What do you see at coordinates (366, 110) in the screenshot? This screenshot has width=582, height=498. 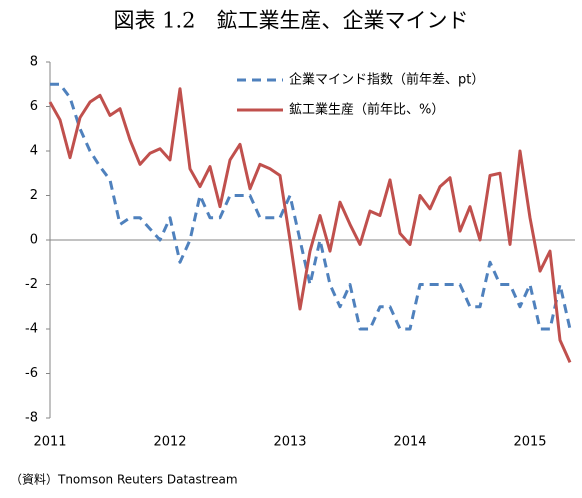 I see `legend-label: 鉱工業生産（前年比、%）` at bounding box center [366, 110].